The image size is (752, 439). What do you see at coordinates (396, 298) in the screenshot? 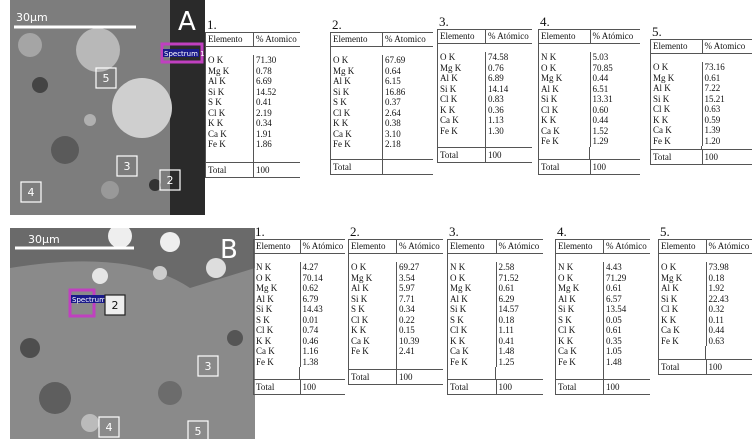
I see `table-row: Si K 7.71` at bounding box center [396, 298].